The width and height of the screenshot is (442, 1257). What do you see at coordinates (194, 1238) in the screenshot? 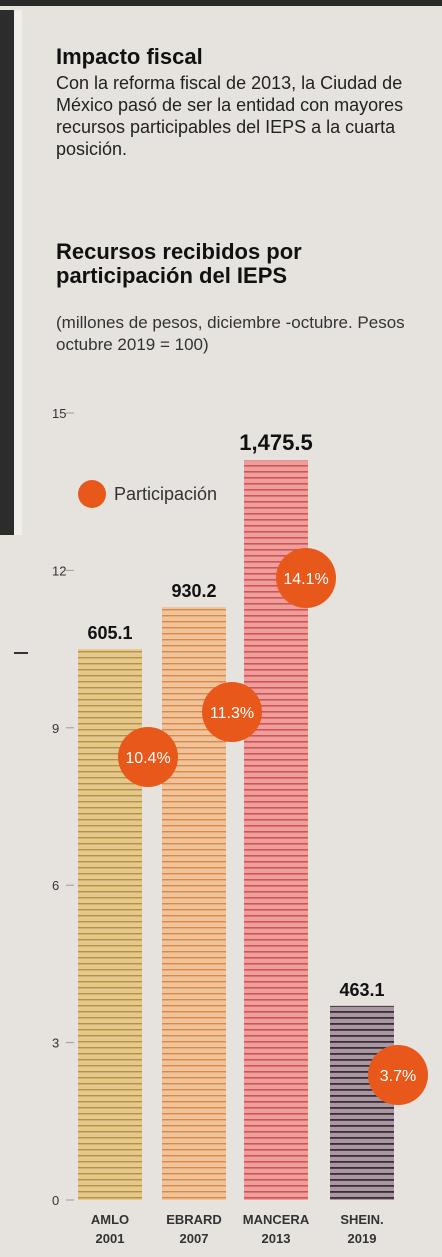
I see `x-category-year: 2007` at bounding box center [194, 1238].